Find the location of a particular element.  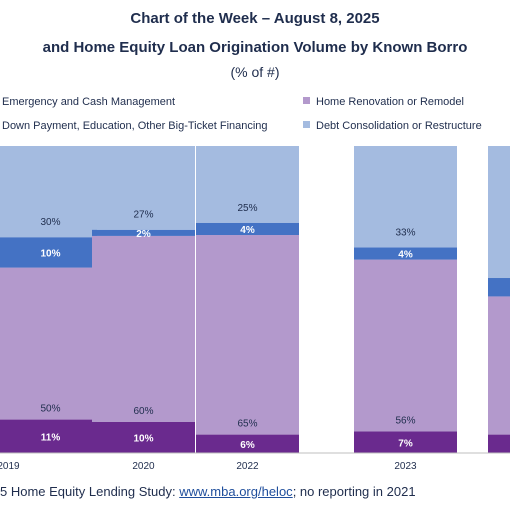

data-label-downpayment: 10% is located at coordinates (50, 253).